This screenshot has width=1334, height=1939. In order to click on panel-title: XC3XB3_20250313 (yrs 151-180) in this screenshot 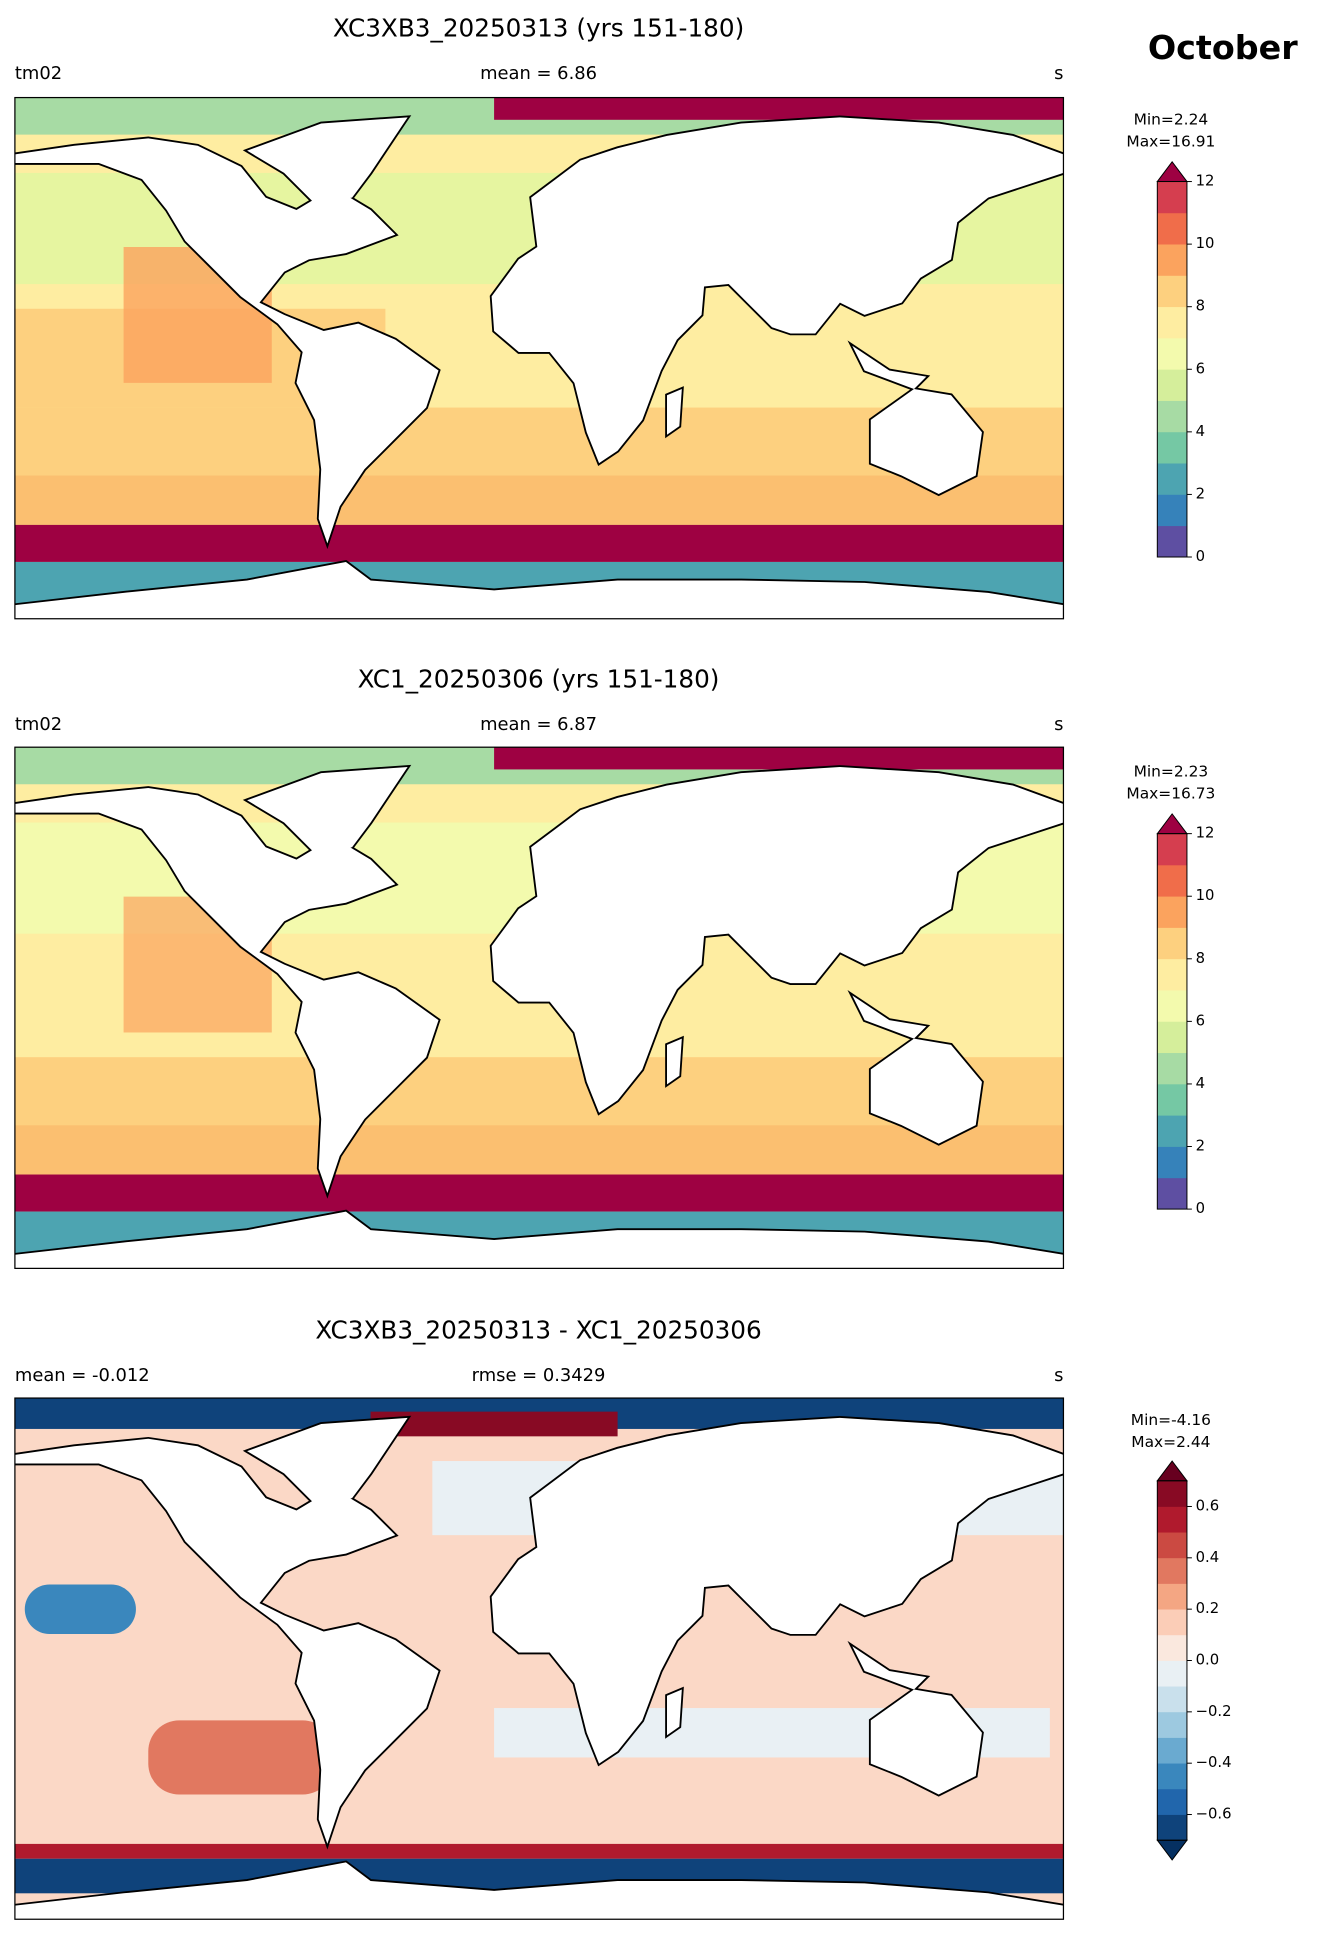, I will do `click(538, 28)`.